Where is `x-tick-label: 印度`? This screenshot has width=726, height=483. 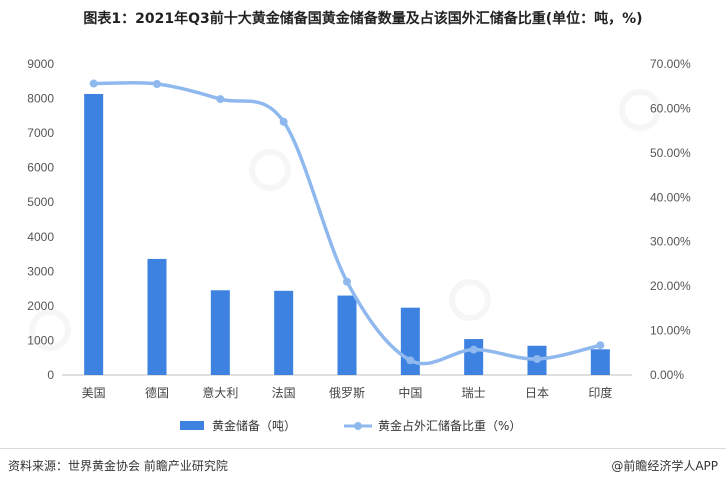 x-tick-label: 印度 is located at coordinates (600, 392).